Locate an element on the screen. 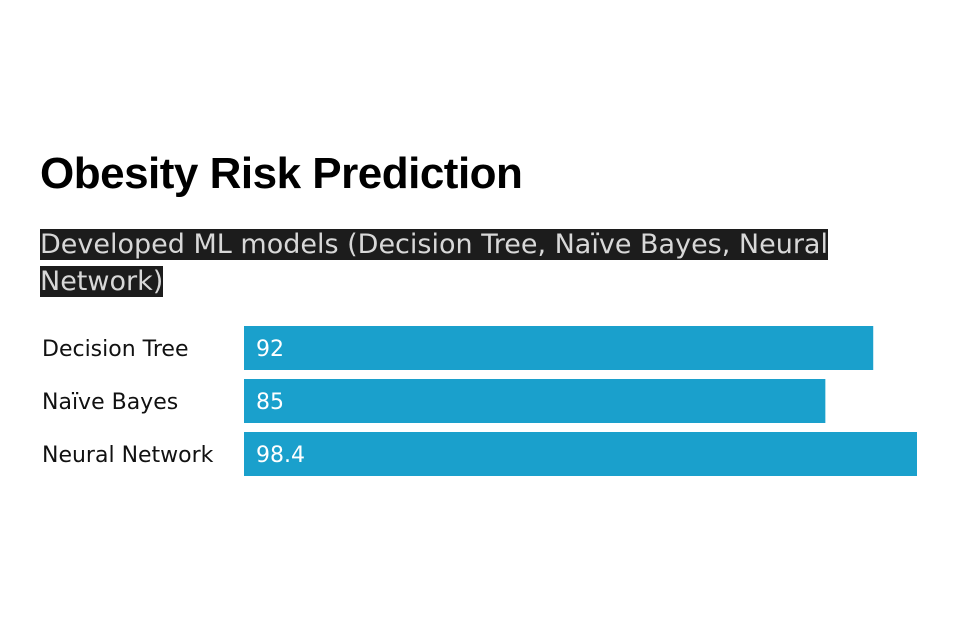 The height and width of the screenshot is (639, 960). chart-title: Obesity Risk Prediction is located at coordinates (281, 173).